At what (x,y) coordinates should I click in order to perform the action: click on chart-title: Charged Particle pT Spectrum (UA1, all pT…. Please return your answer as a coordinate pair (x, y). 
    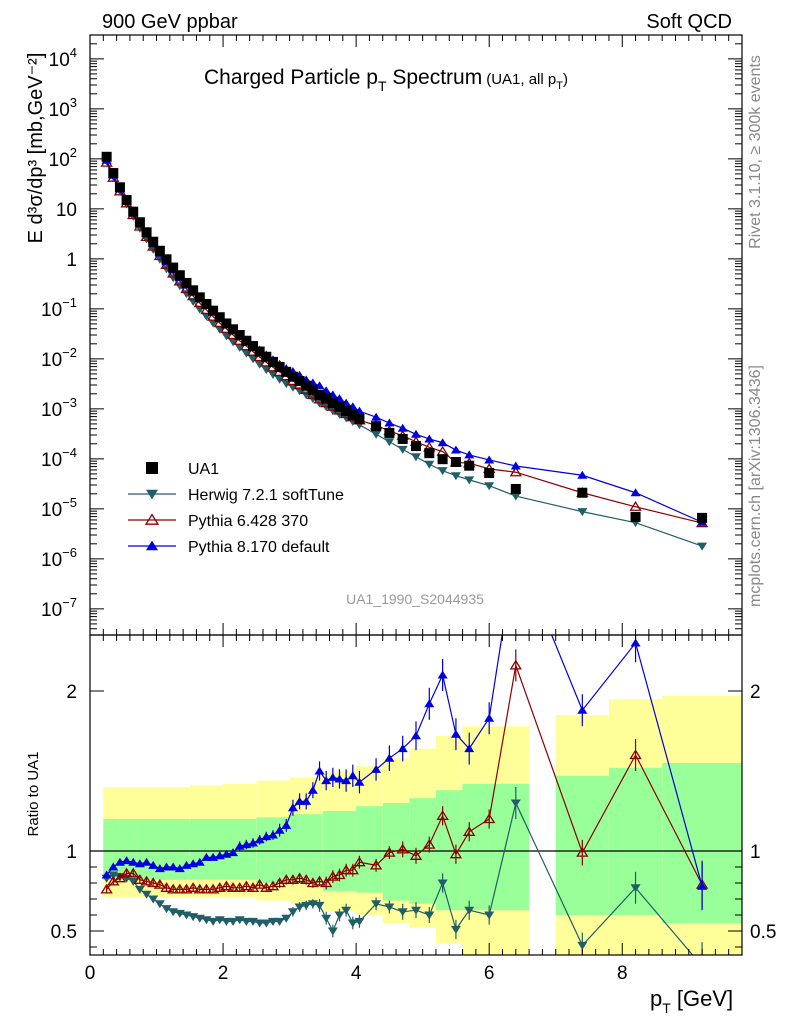
    Looking at the image, I should click on (386, 80).